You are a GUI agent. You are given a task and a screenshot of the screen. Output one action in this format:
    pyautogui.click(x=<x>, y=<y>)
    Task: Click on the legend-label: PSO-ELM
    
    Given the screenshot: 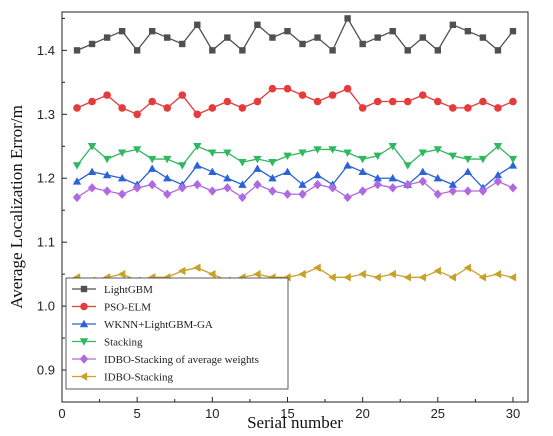 What is the action you would take?
    pyautogui.click(x=127, y=308)
    